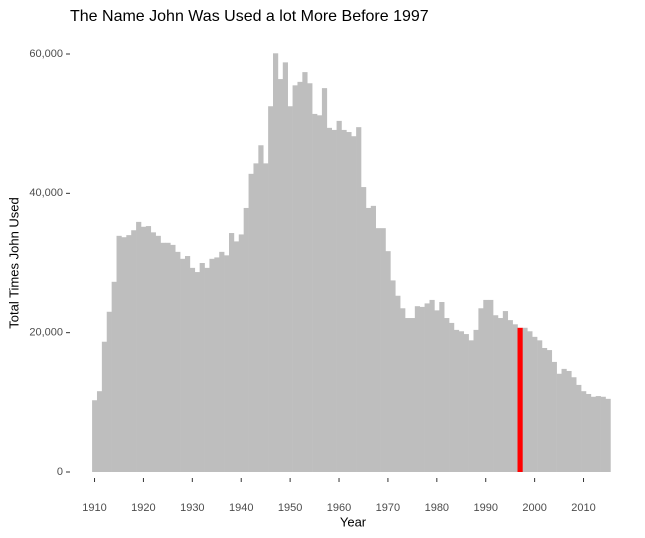 This screenshot has height=538, width=645. Describe the element at coordinates (60, 472) in the screenshot. I see `y-tick-label: 0` at that location.